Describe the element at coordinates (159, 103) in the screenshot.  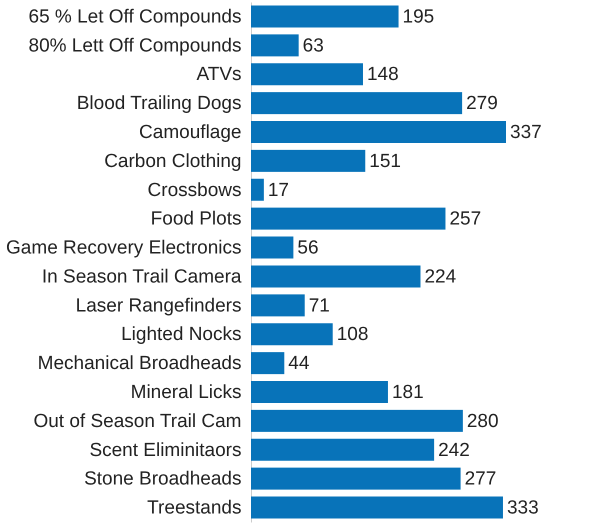
I see `y-tick-label: Blood Trailing Dogs` at that location.